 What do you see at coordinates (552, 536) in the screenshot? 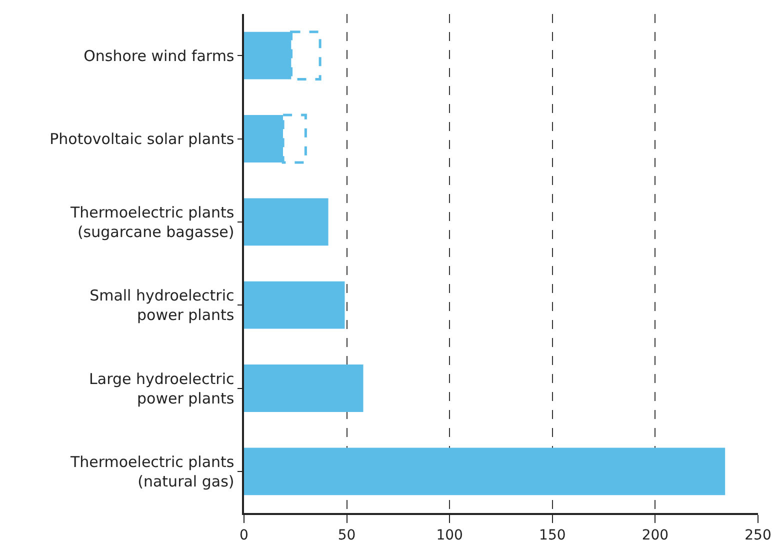
I see `x-tick-label: 150` at bounding box center [552, 536].